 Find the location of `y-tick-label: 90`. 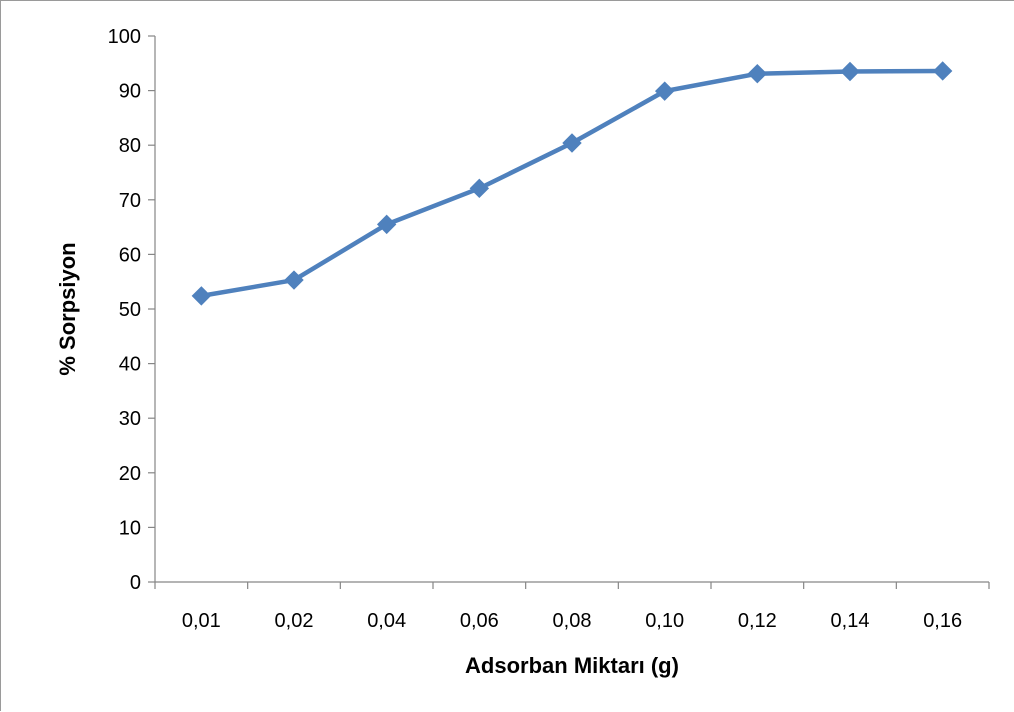

y-tick-label: 90 is located at coordinates (130, 92).